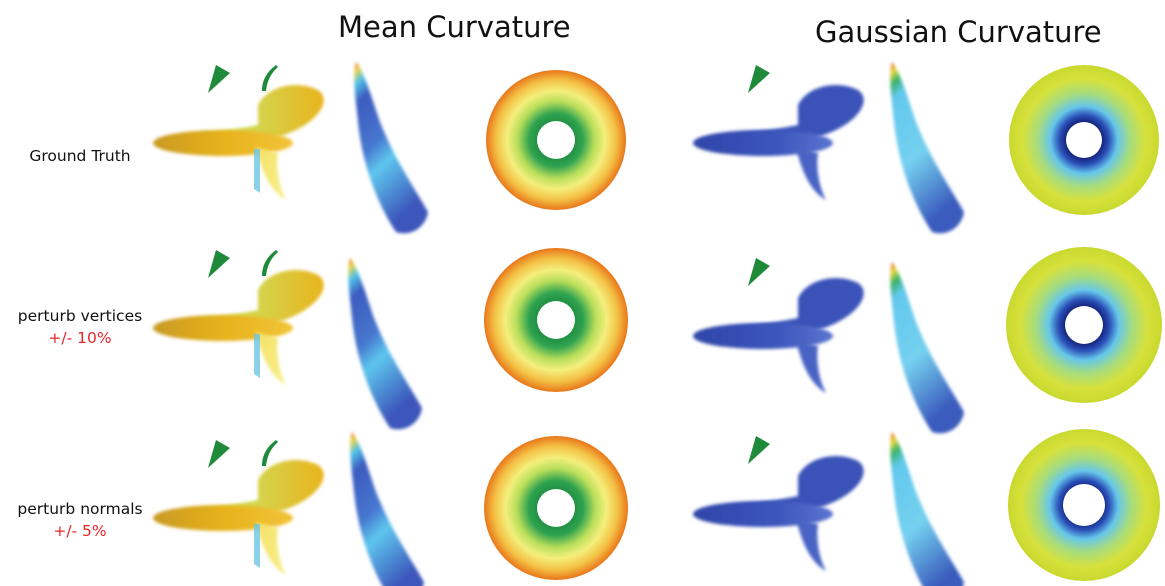 Image resolution: width=1165 pixels, height=586 pixels. What do you see at coordinates (1084, 140) in the screenshot?
I see `gauss-torus-row0` at bounding box center [1084, 140].